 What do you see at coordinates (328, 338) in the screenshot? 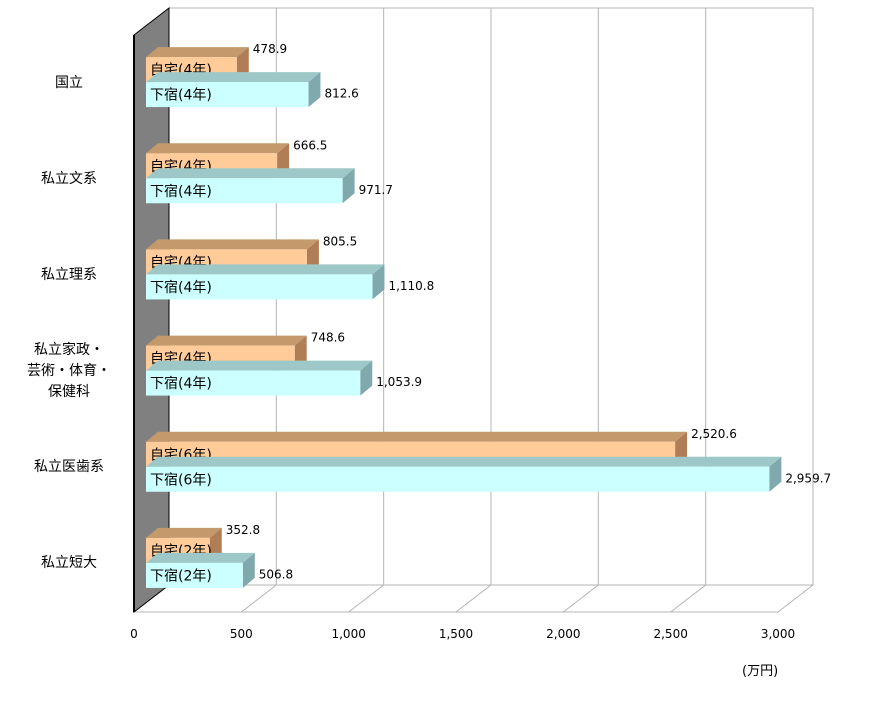
I see `value-label-home: 748.6` at bounding box center [328, 338].